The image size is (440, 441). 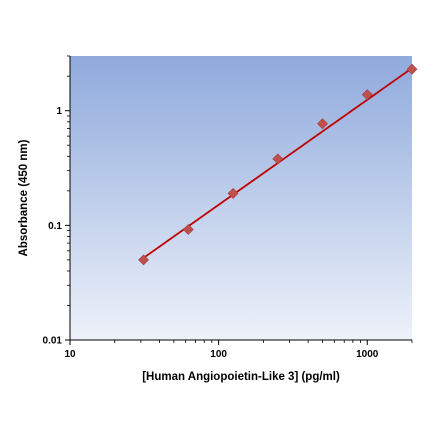 What do you see at coordinates (53, 341) in the screenshot?
I see `y-tick-label: 0.01` at bounding box center [53, 341].